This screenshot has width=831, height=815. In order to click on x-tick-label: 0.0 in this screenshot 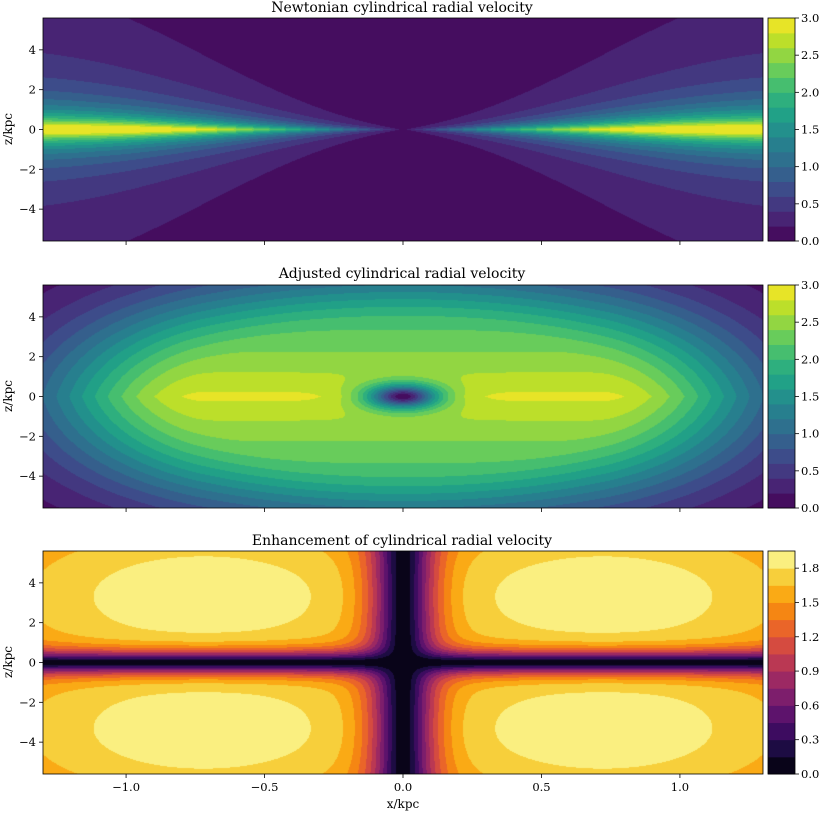, I will do `click(403, 787)`.